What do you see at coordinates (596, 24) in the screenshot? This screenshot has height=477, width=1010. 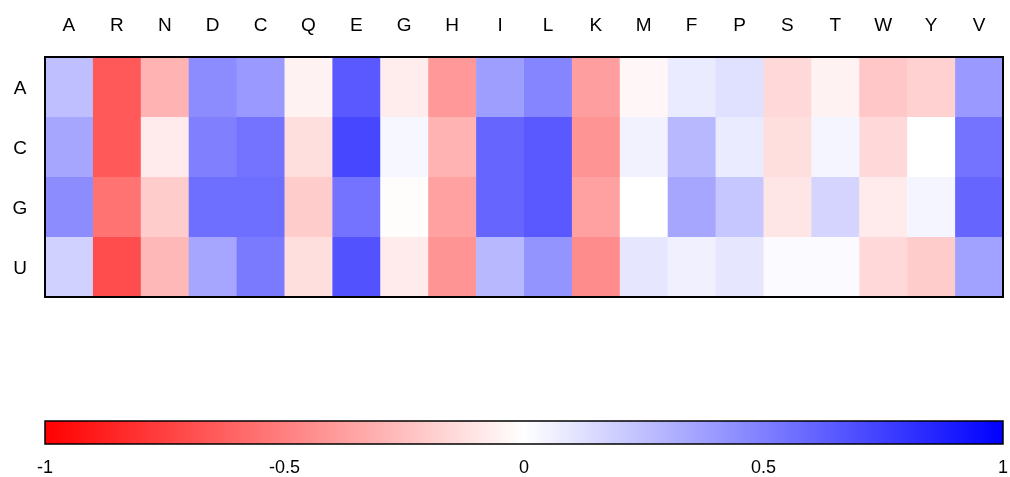 I see `x-tick-label: K` at bounding box center [596, 24].